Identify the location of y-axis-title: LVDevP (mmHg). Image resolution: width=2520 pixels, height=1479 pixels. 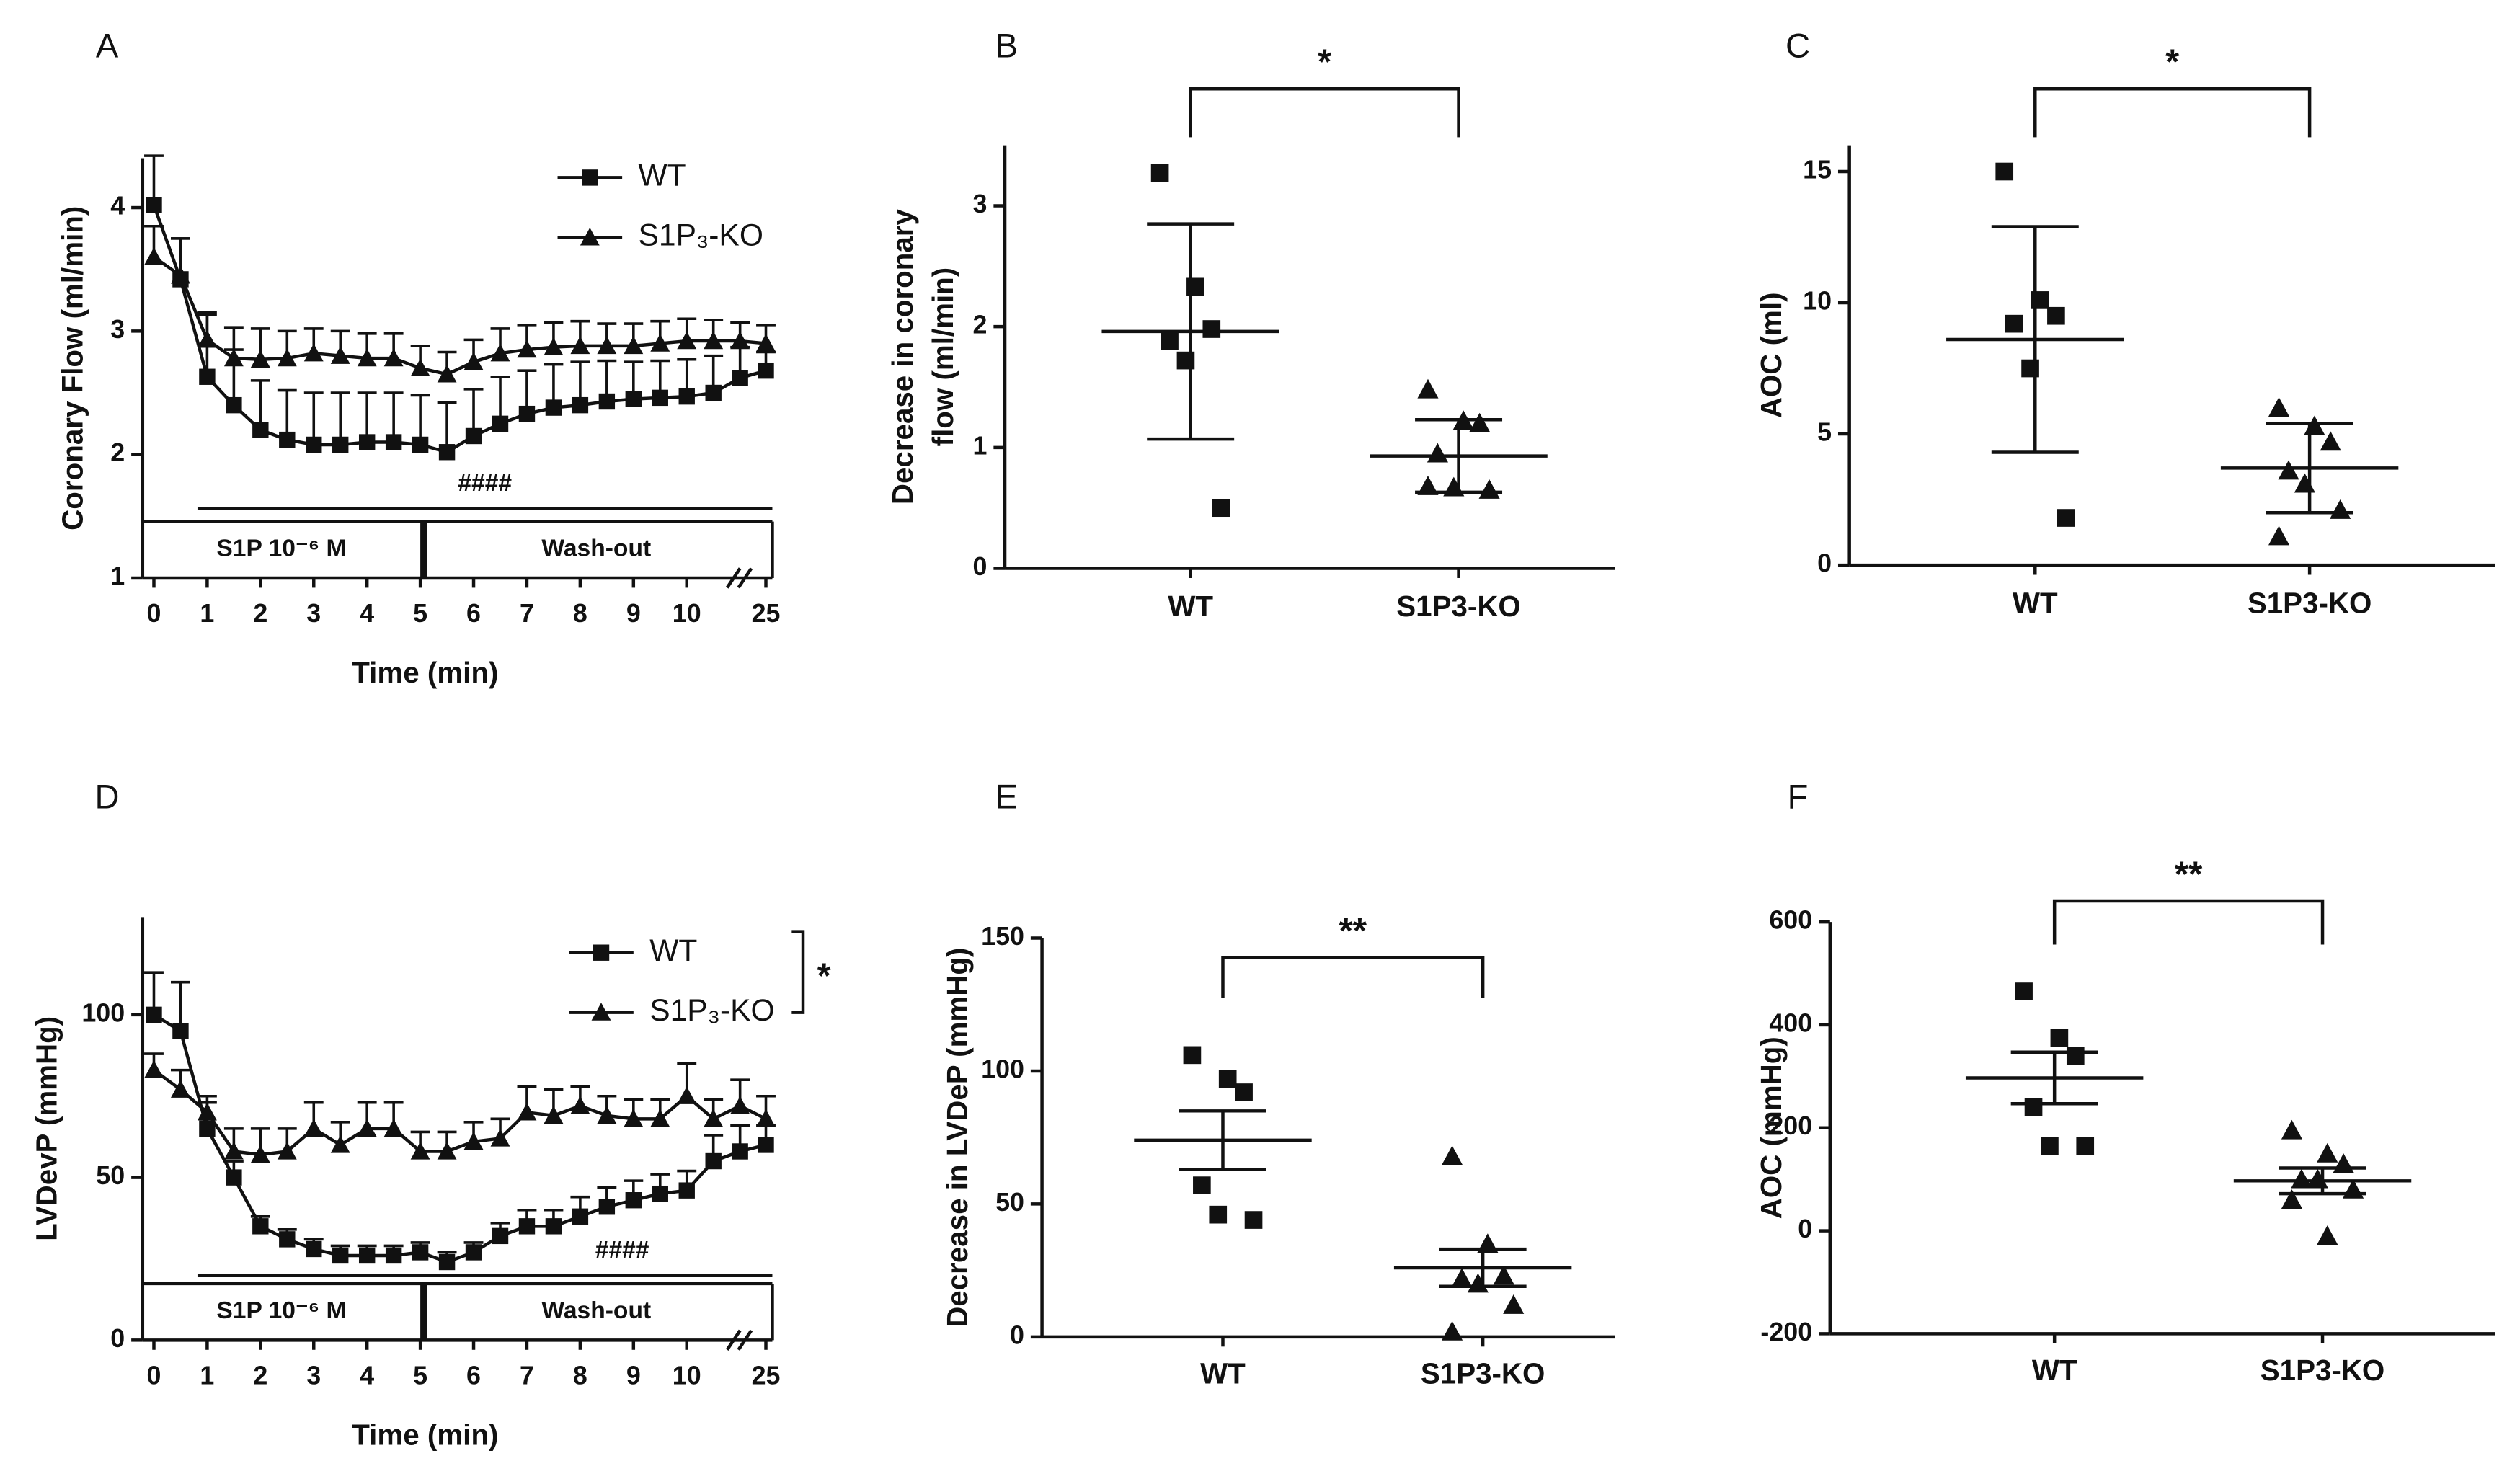
(46, 1128).